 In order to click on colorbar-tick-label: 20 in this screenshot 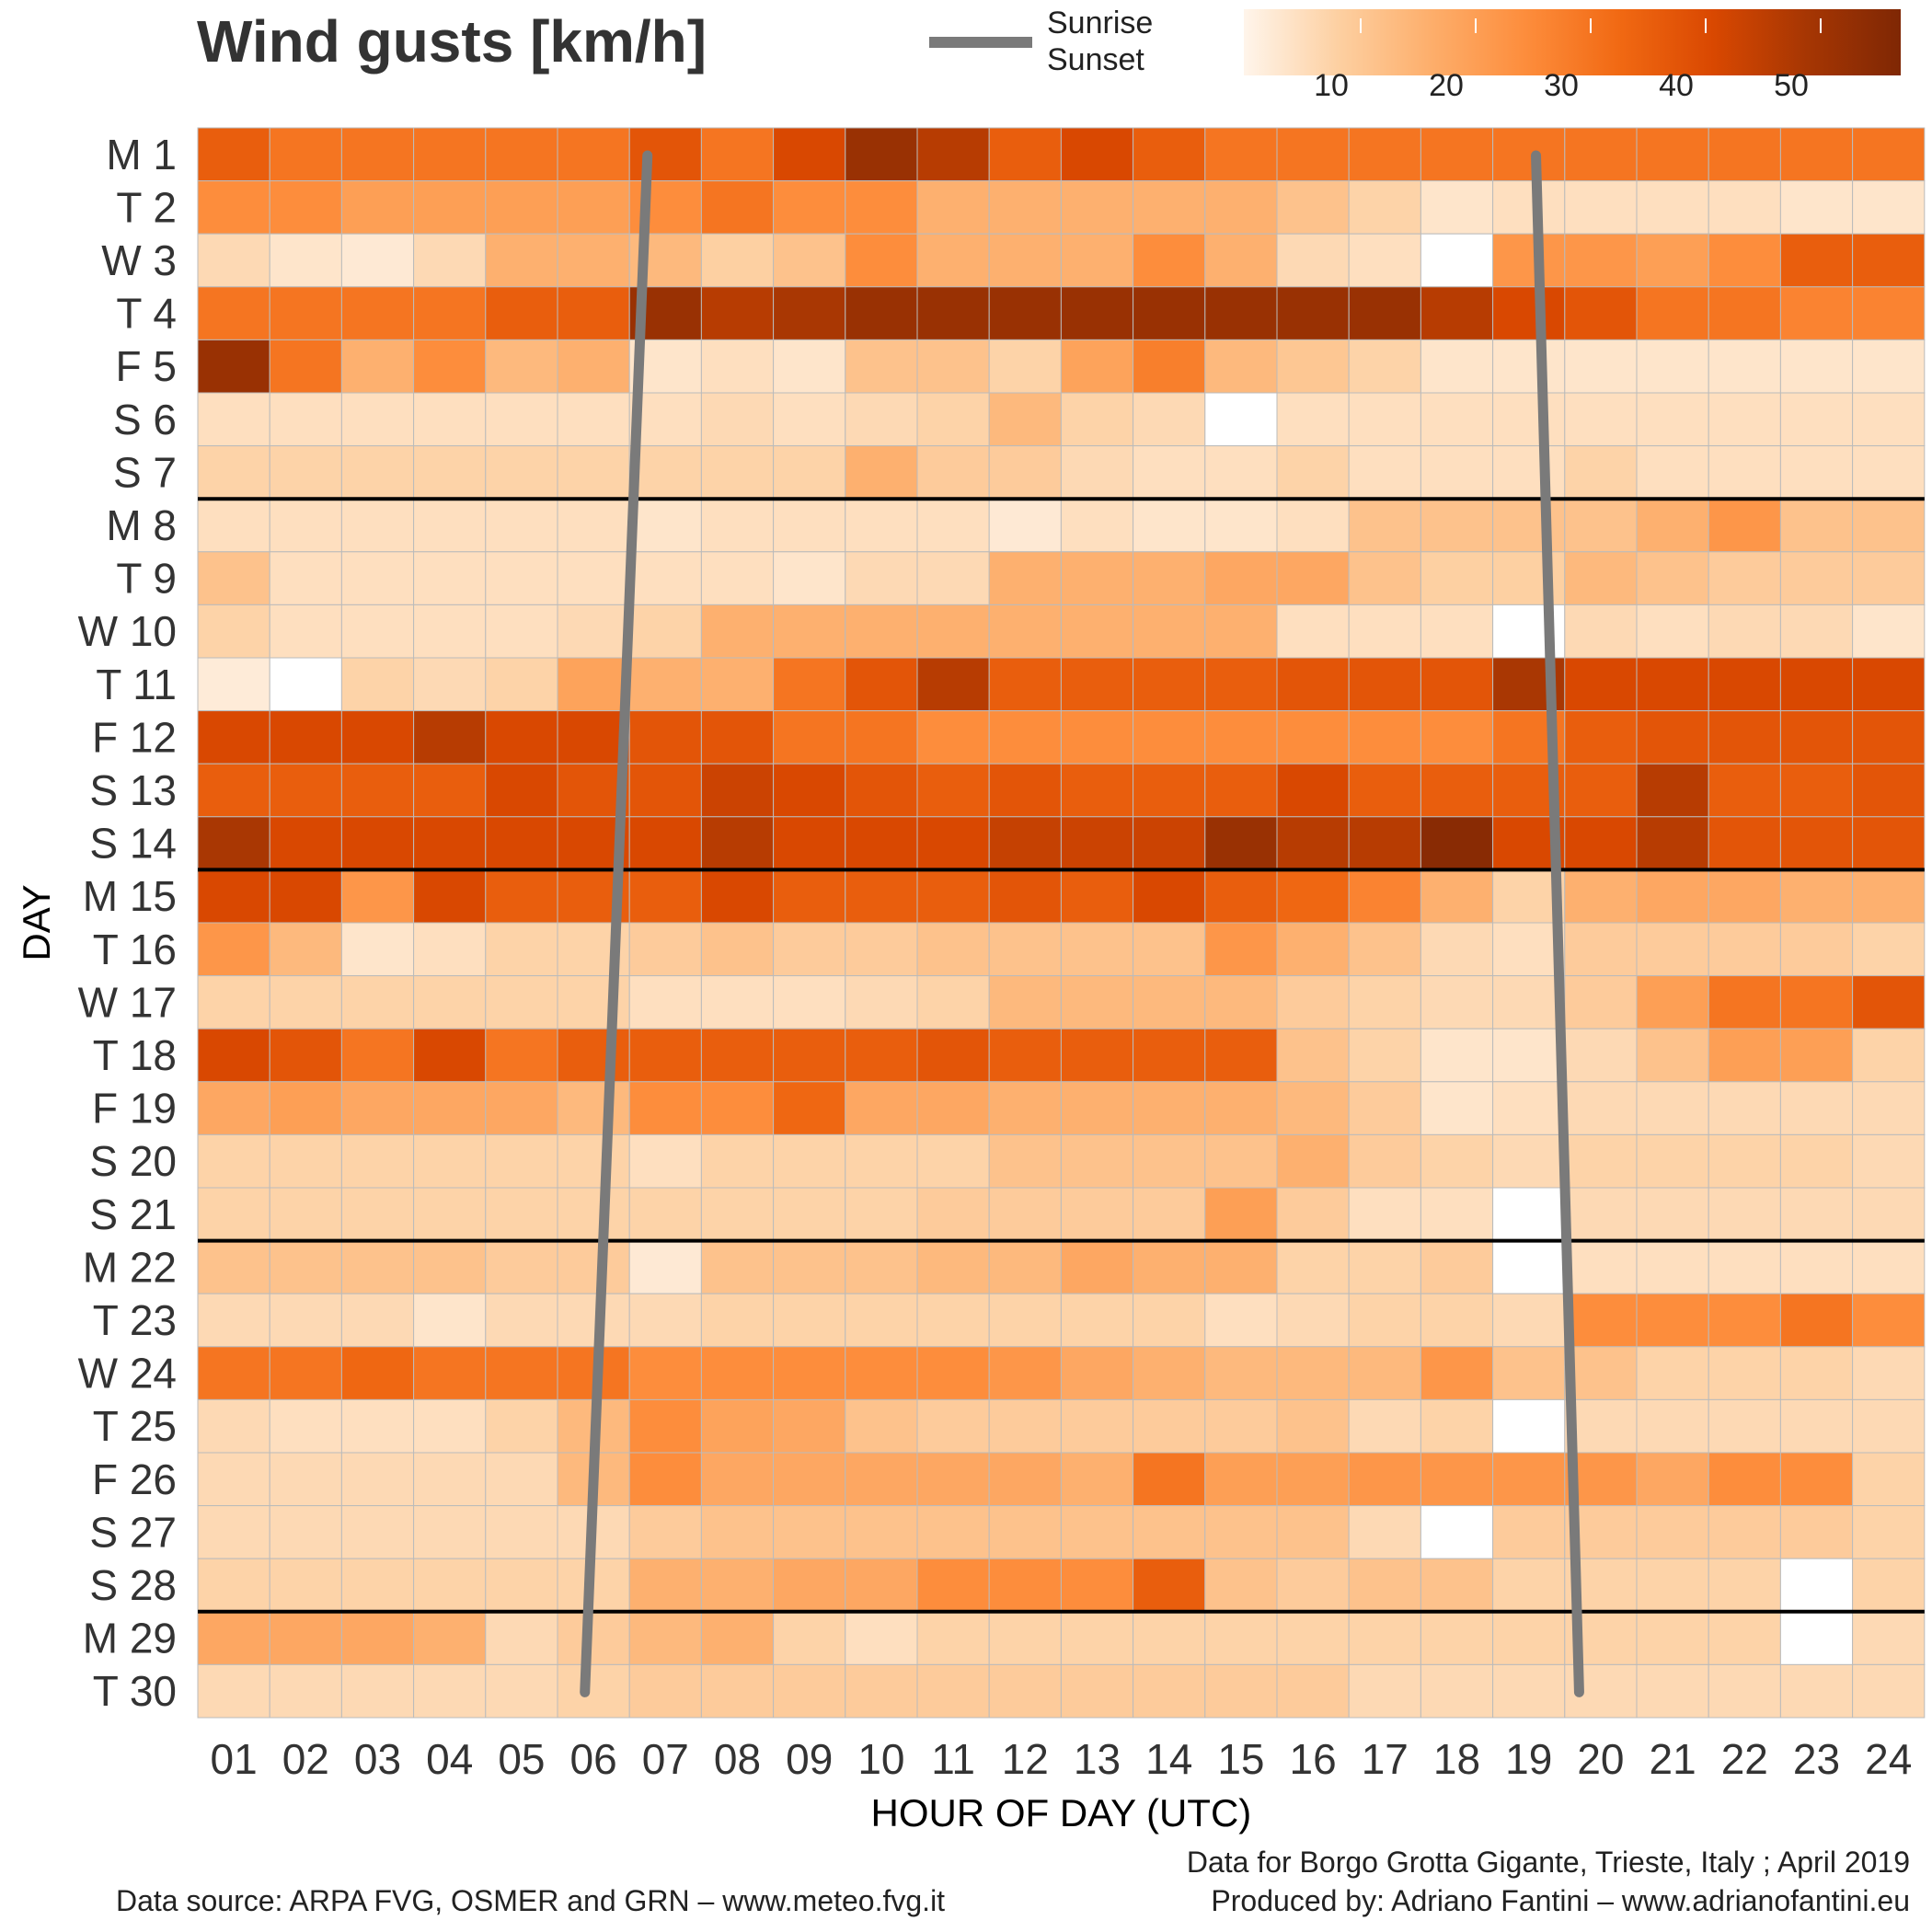, I will do `click(1446, 85)`.